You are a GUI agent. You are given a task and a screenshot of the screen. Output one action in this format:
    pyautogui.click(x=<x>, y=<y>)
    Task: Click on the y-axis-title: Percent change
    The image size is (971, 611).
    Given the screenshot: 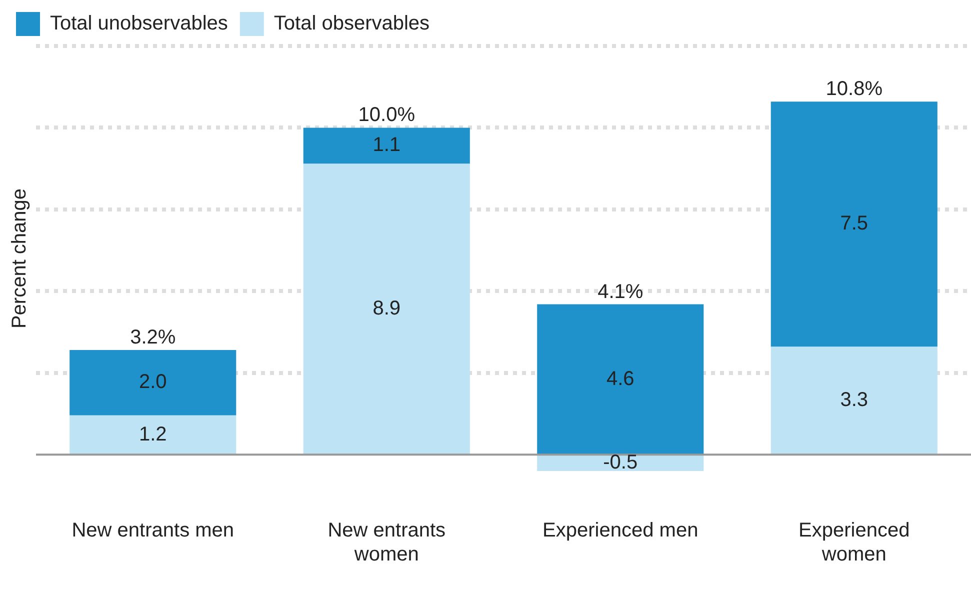 What is the action you would take?
    pyautogui.click(x=19, y=258)
    